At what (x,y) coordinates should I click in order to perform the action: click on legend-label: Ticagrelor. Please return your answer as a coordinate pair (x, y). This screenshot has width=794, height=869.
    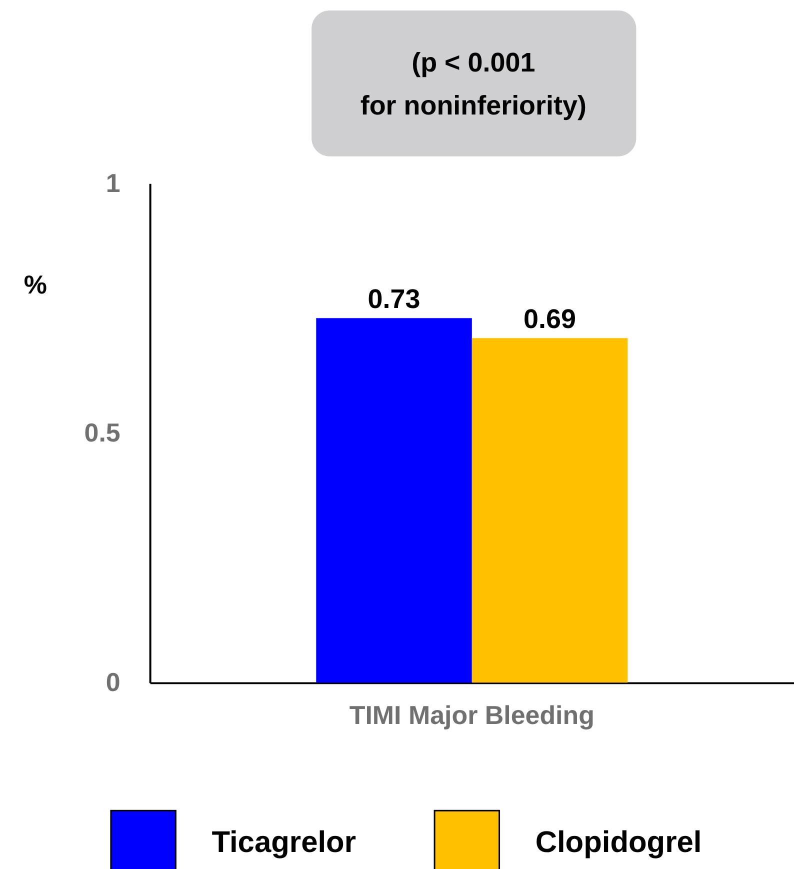
    Looking at the image, I should click on (284, 843).